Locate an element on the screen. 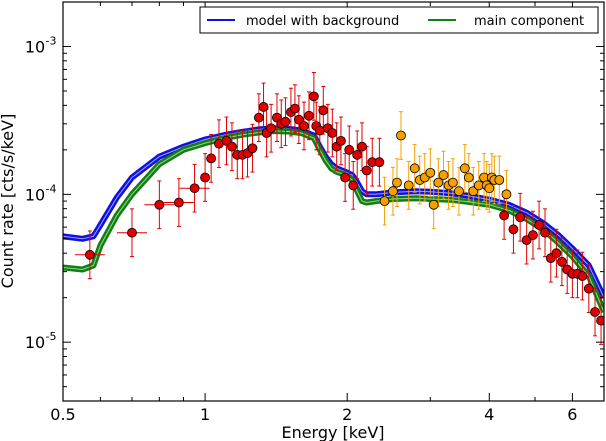 The width and height of the screenshot is (606, 441). y-tick-exponent-1: -4 is located at coordinates (51, 188).